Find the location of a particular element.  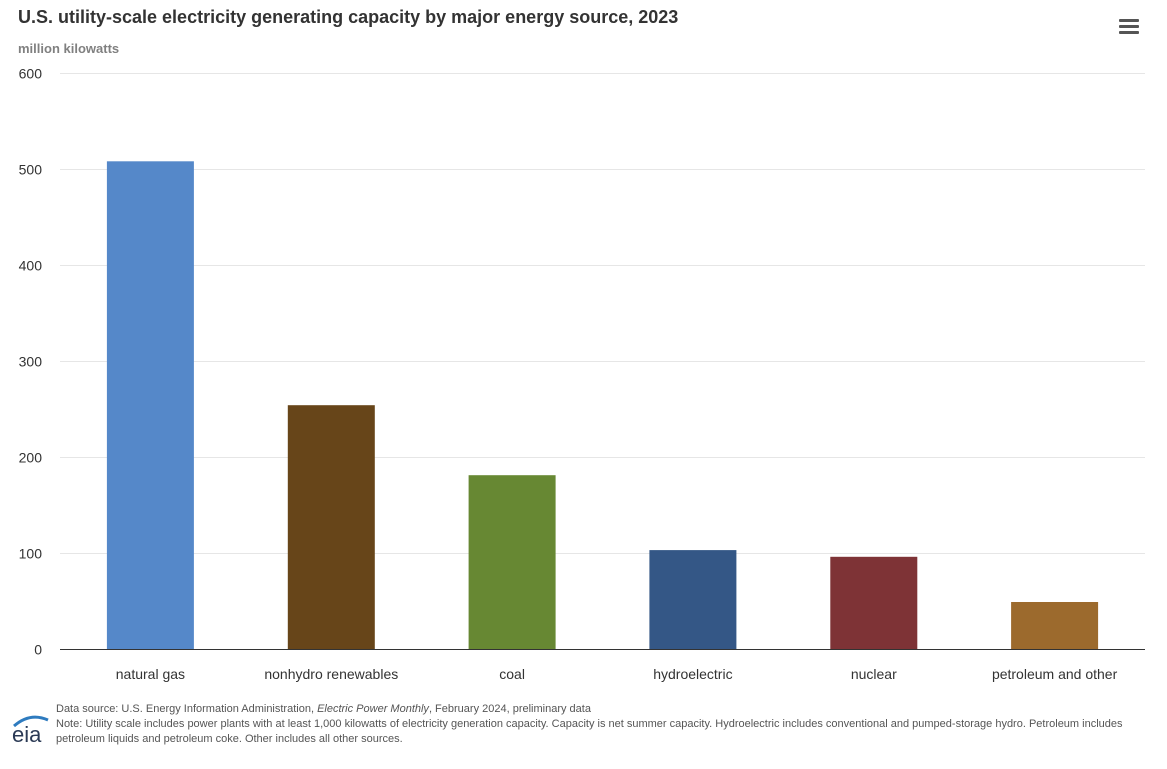

y-tick-label: 100 is located at coordinates (31, 554).